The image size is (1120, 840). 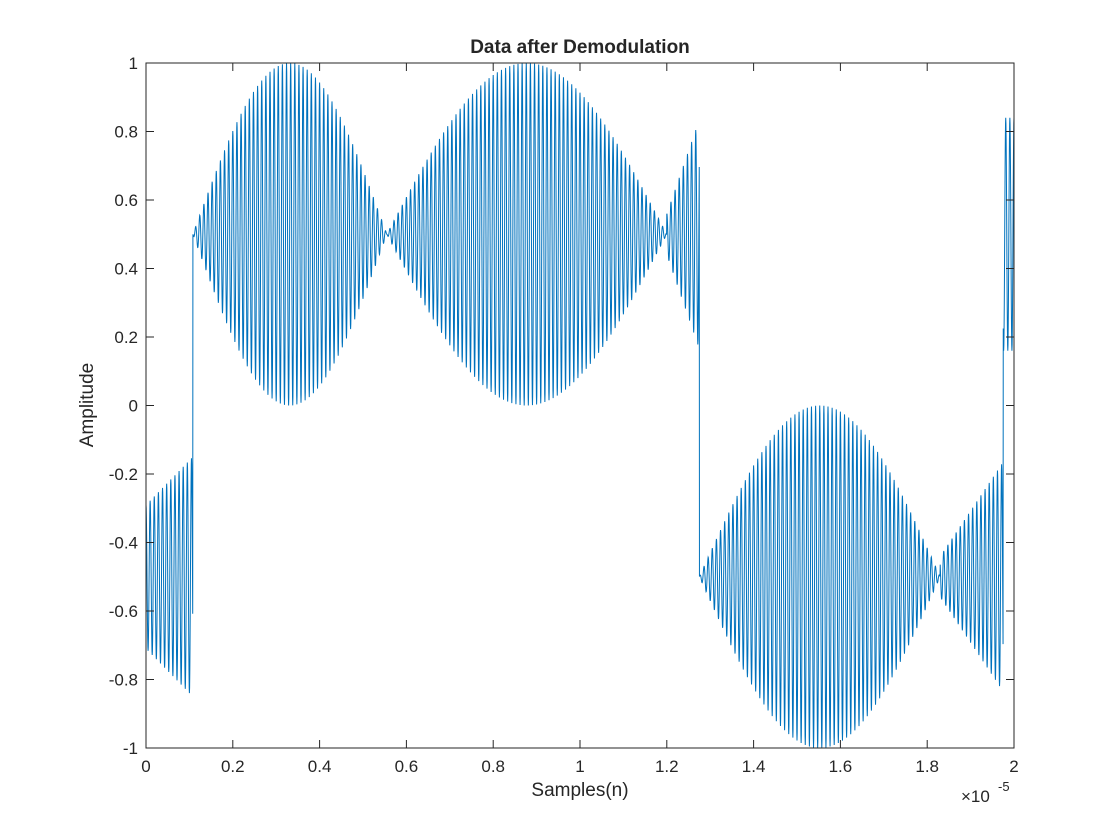 What do you see at coordinates (126, 269) in the screenshot?
I see `y-tick-label: 0.4` at bounding box center [126, 269].